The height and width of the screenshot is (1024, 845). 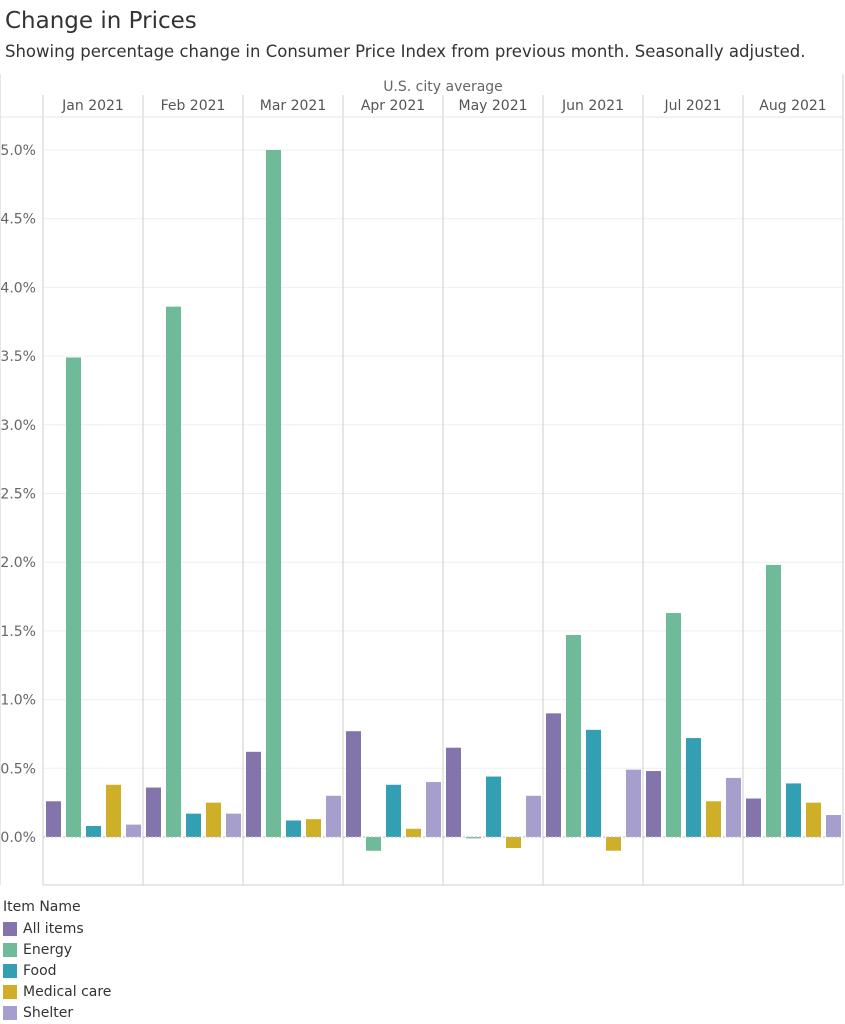 What do you see at coordinates (18, 769) in the screenshot?
I see `y-tick-label: 0.5%` at bounding box center [18, 769].